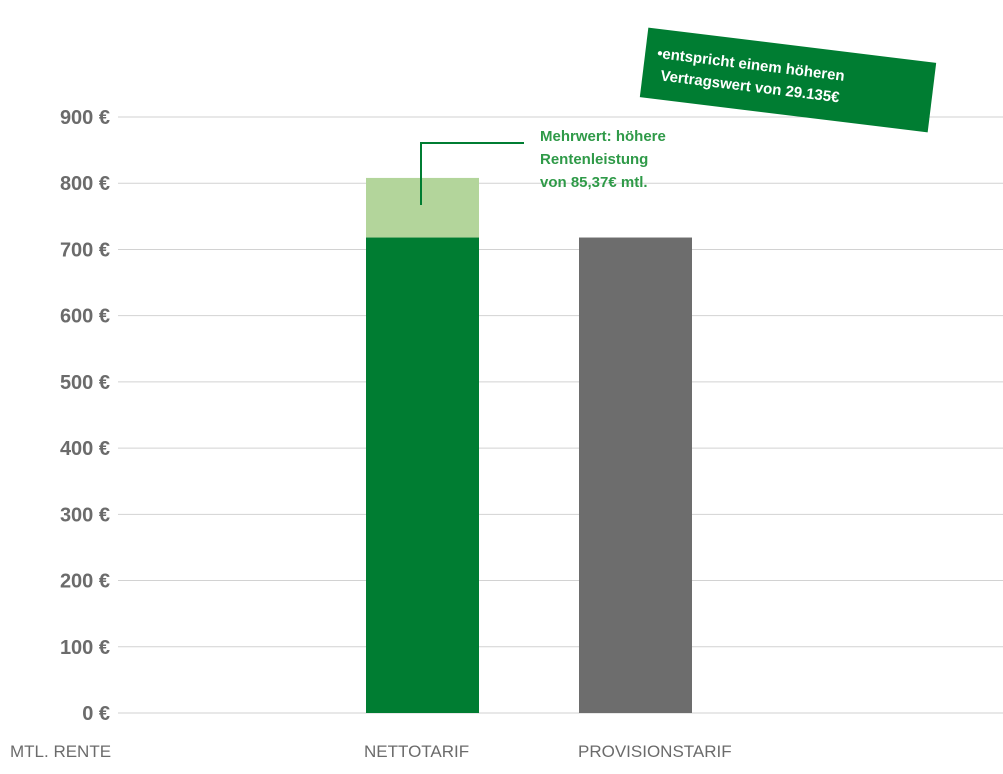  I want to click on annotation-text-line: Rentenleistung, so click(594, 159).